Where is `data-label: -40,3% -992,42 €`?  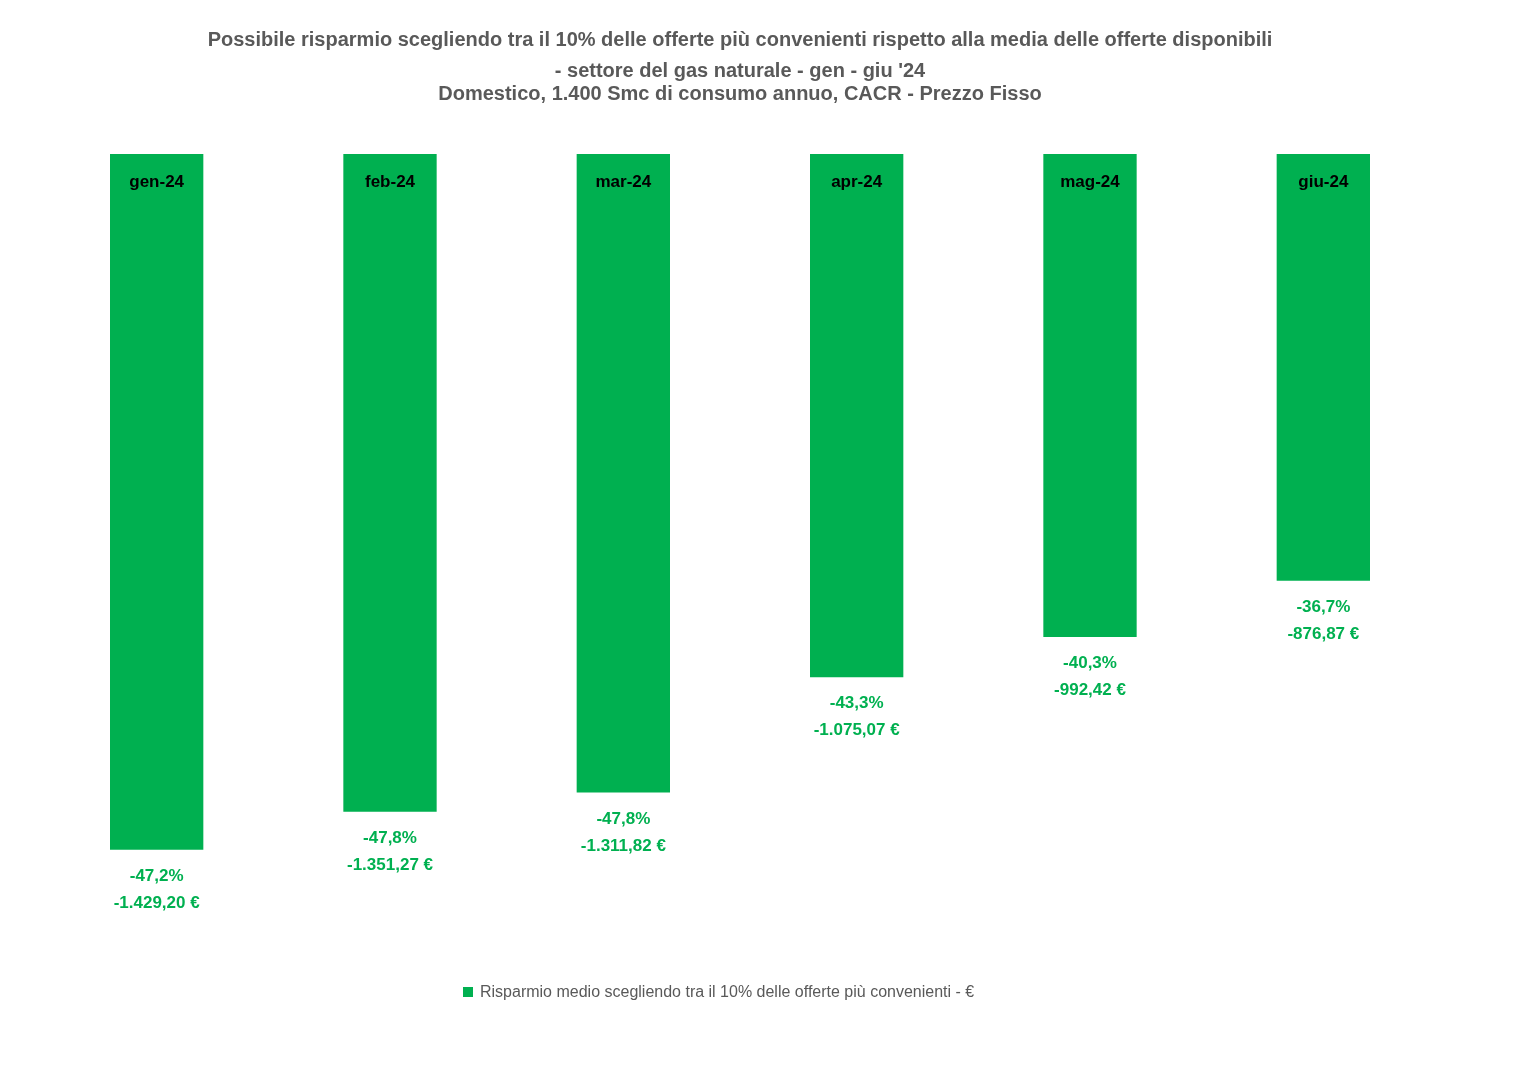 data-label: -40,3% -992,42 € is located at coordinates (1090, 676).